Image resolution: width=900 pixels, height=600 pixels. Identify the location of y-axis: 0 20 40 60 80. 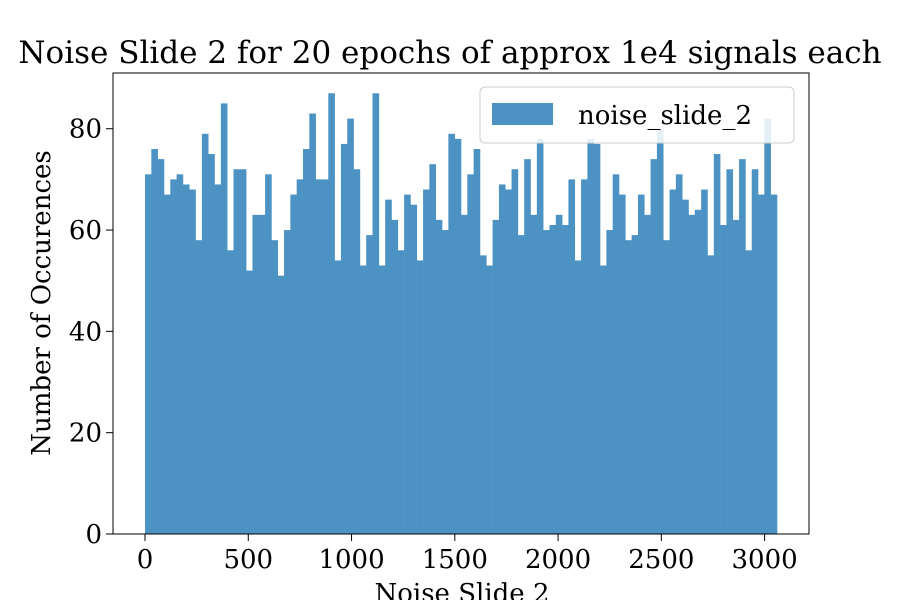
(91, 332).